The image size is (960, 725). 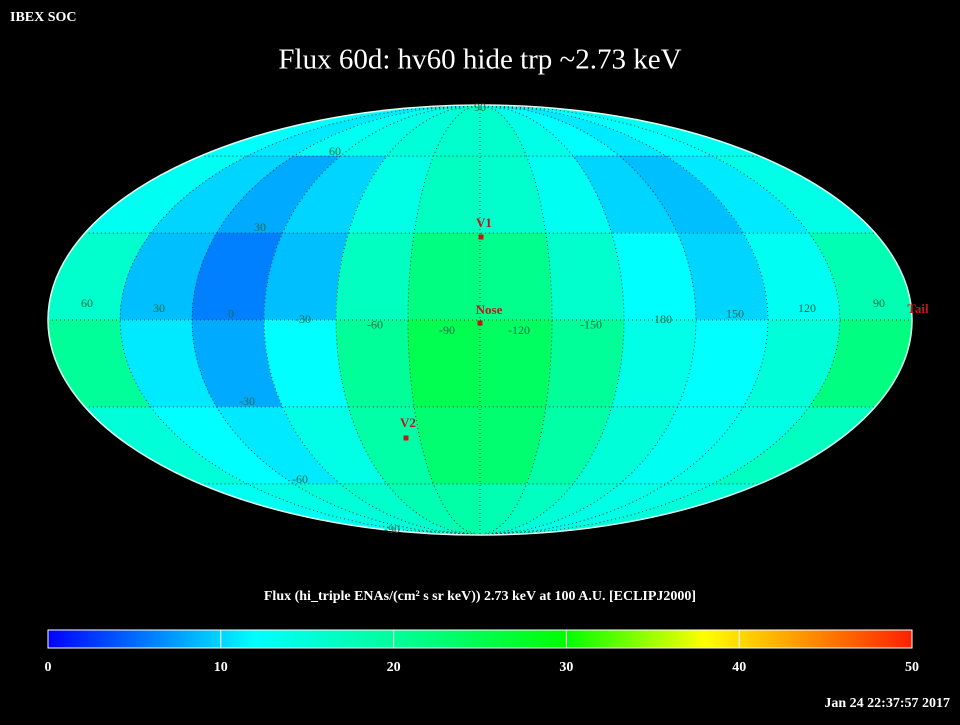 I want to click on timestamp: Jan 24 22:37:57 2017, so click(x=887, y=703).